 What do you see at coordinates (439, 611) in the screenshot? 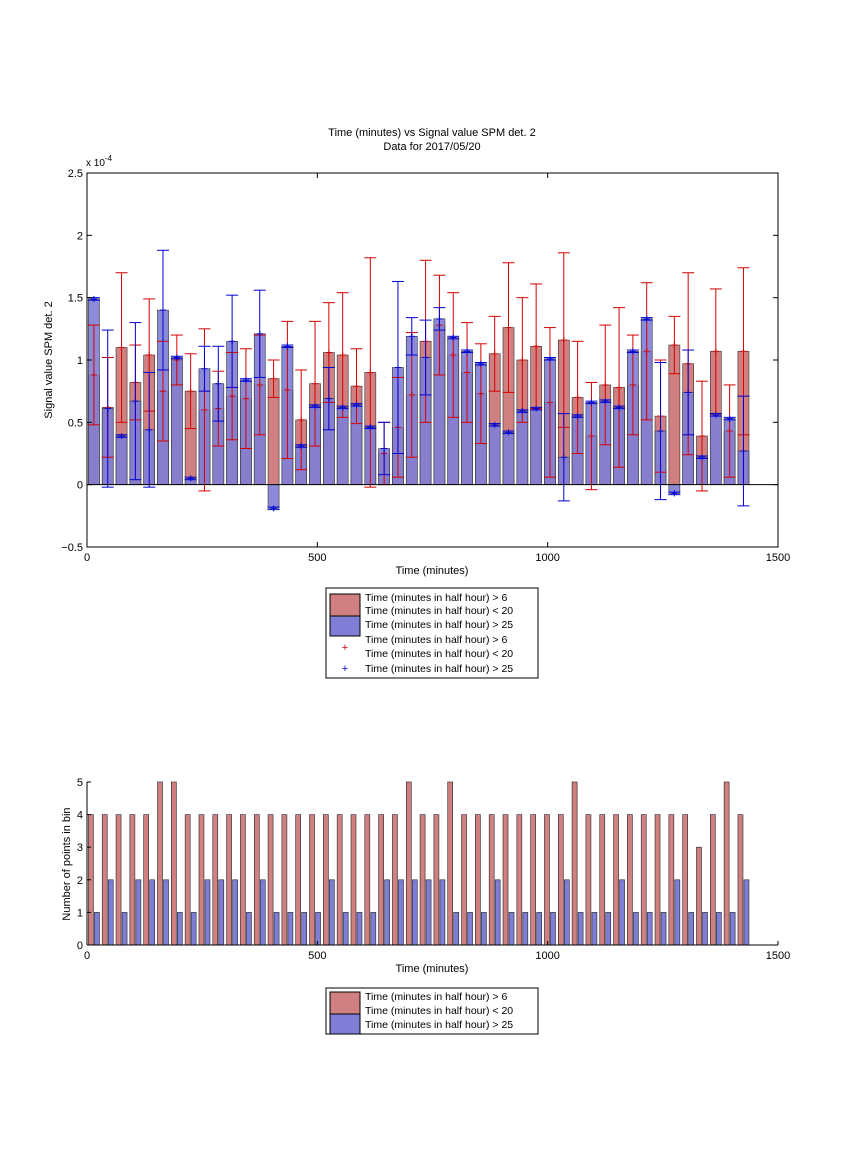
I see `legend1-label-2: Time (minutes in half hour) < 20` at bounding box center [439, 611].